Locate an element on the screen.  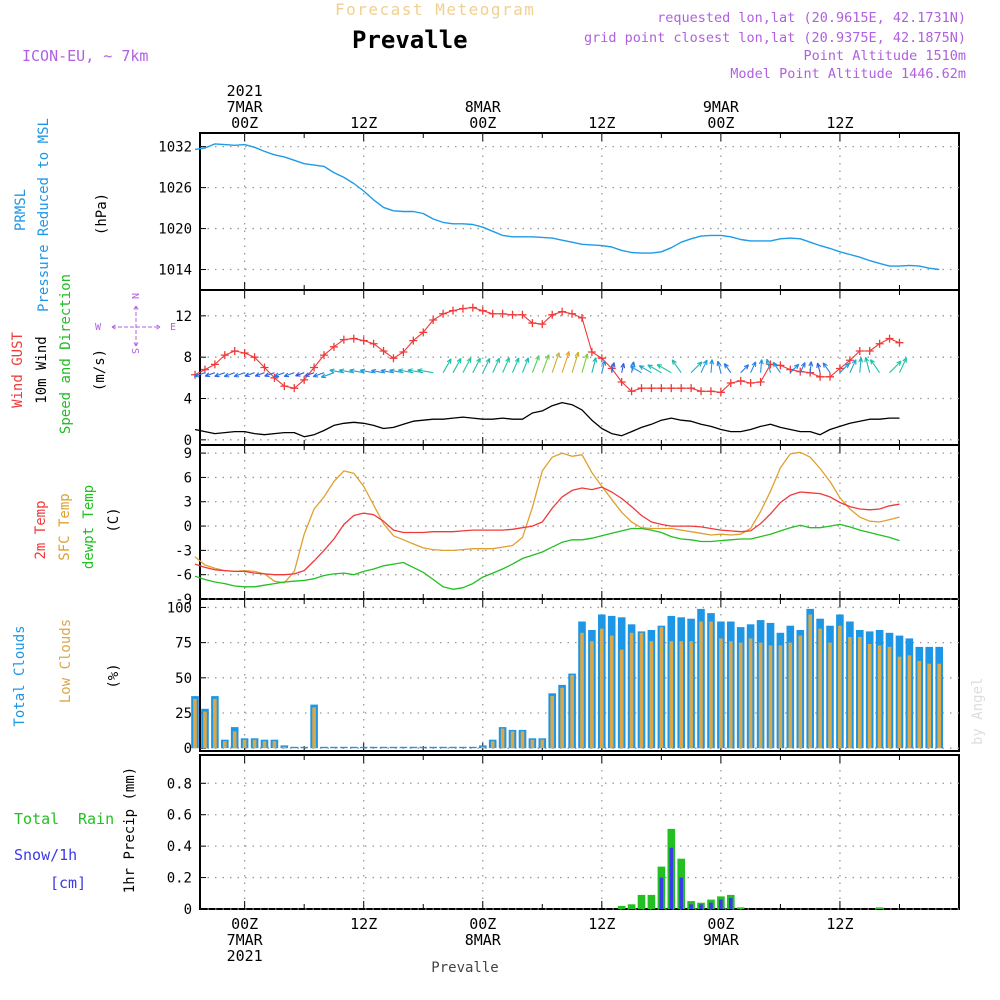
ytick-label-clouds: 100 is located at coordinates (179, 608).